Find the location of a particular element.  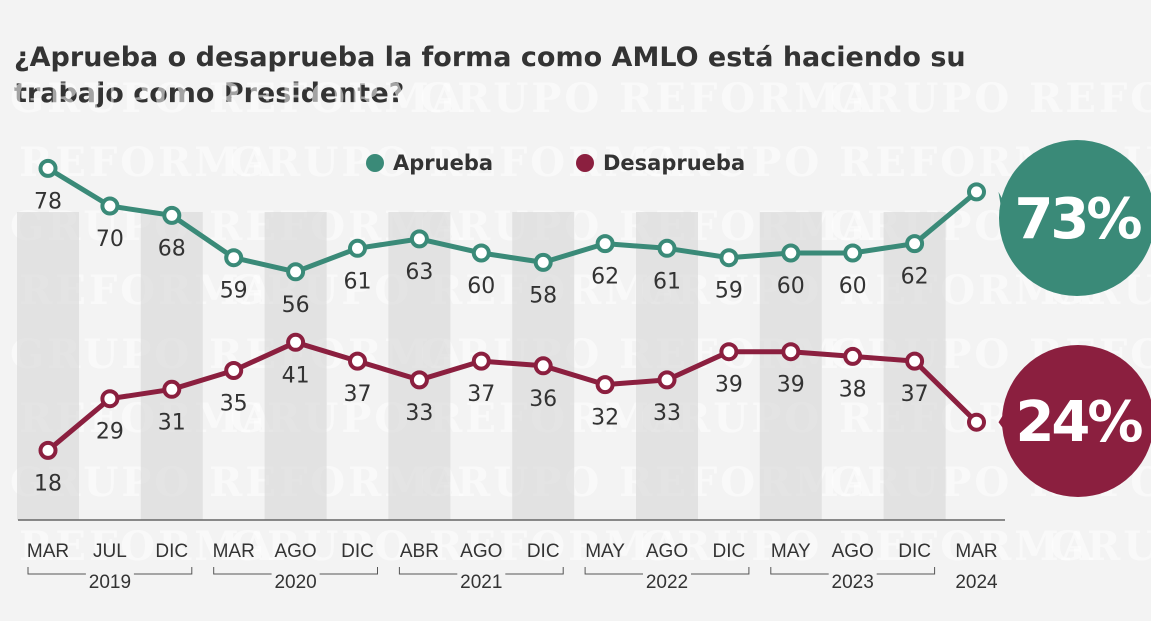

desaprueba-data-label: 29 is located at coordinates (110, 432).